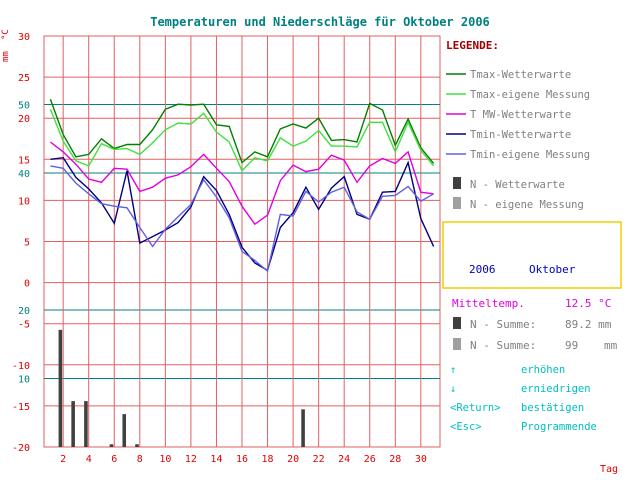  I want to click on y-axis-ticks: -20 -15 -10 -5 0 5 10 15 20 25 30, so click(21, 243).